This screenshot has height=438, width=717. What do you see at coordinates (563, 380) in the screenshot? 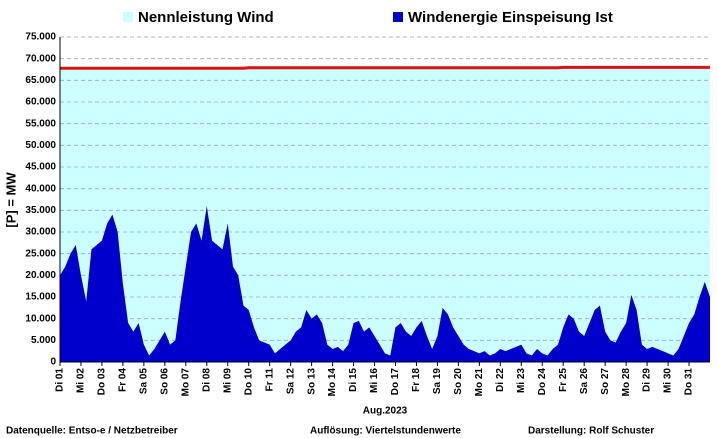
I see `x-tick-label: Fr 25` at bounding box center [563, 380].